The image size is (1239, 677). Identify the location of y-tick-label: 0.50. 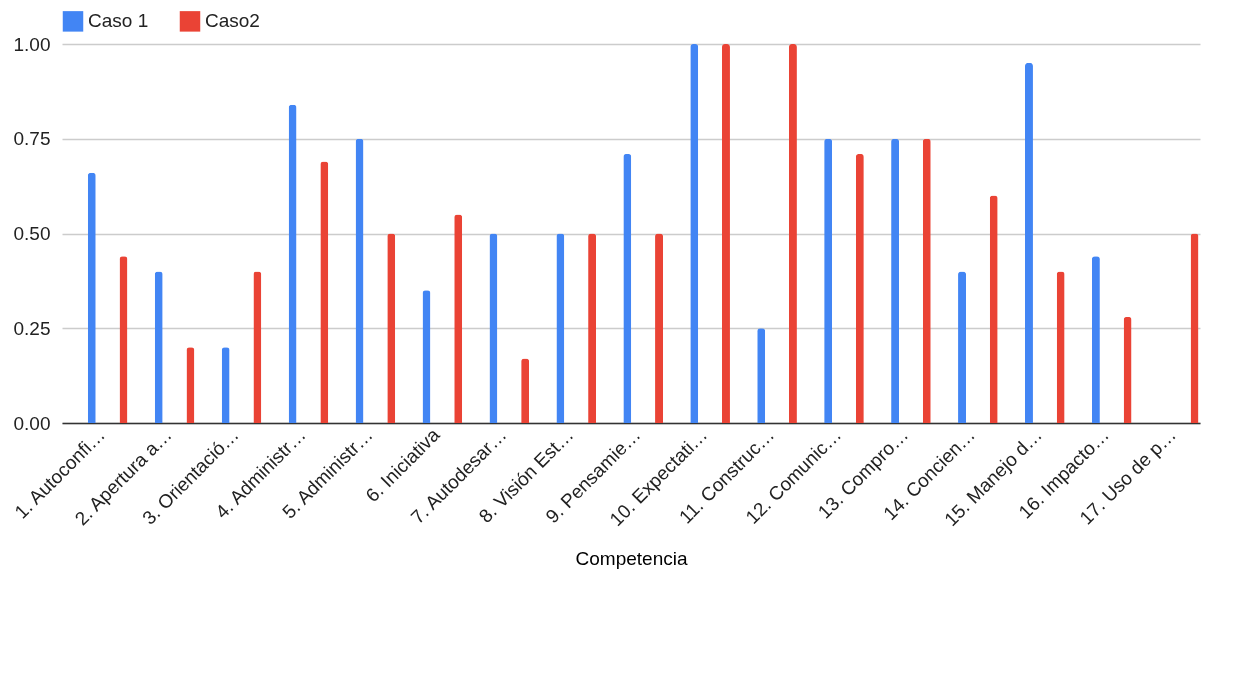
(32, 233).